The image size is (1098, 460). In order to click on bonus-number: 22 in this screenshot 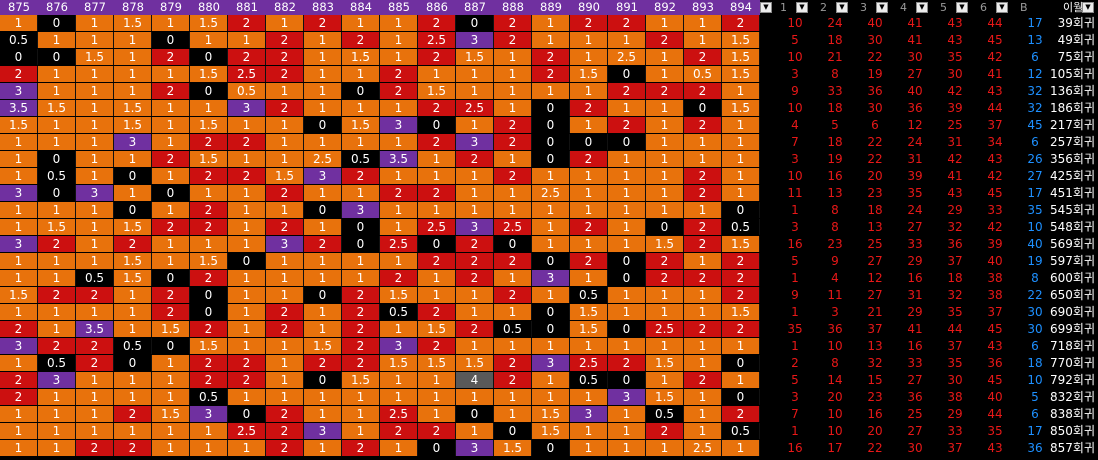, I will do `click(1035, 295)`.